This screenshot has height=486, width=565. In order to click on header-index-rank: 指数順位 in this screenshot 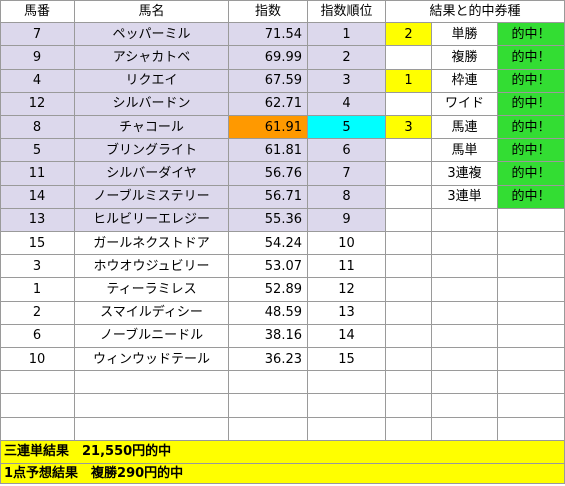, I will do `click(347, 12)`.